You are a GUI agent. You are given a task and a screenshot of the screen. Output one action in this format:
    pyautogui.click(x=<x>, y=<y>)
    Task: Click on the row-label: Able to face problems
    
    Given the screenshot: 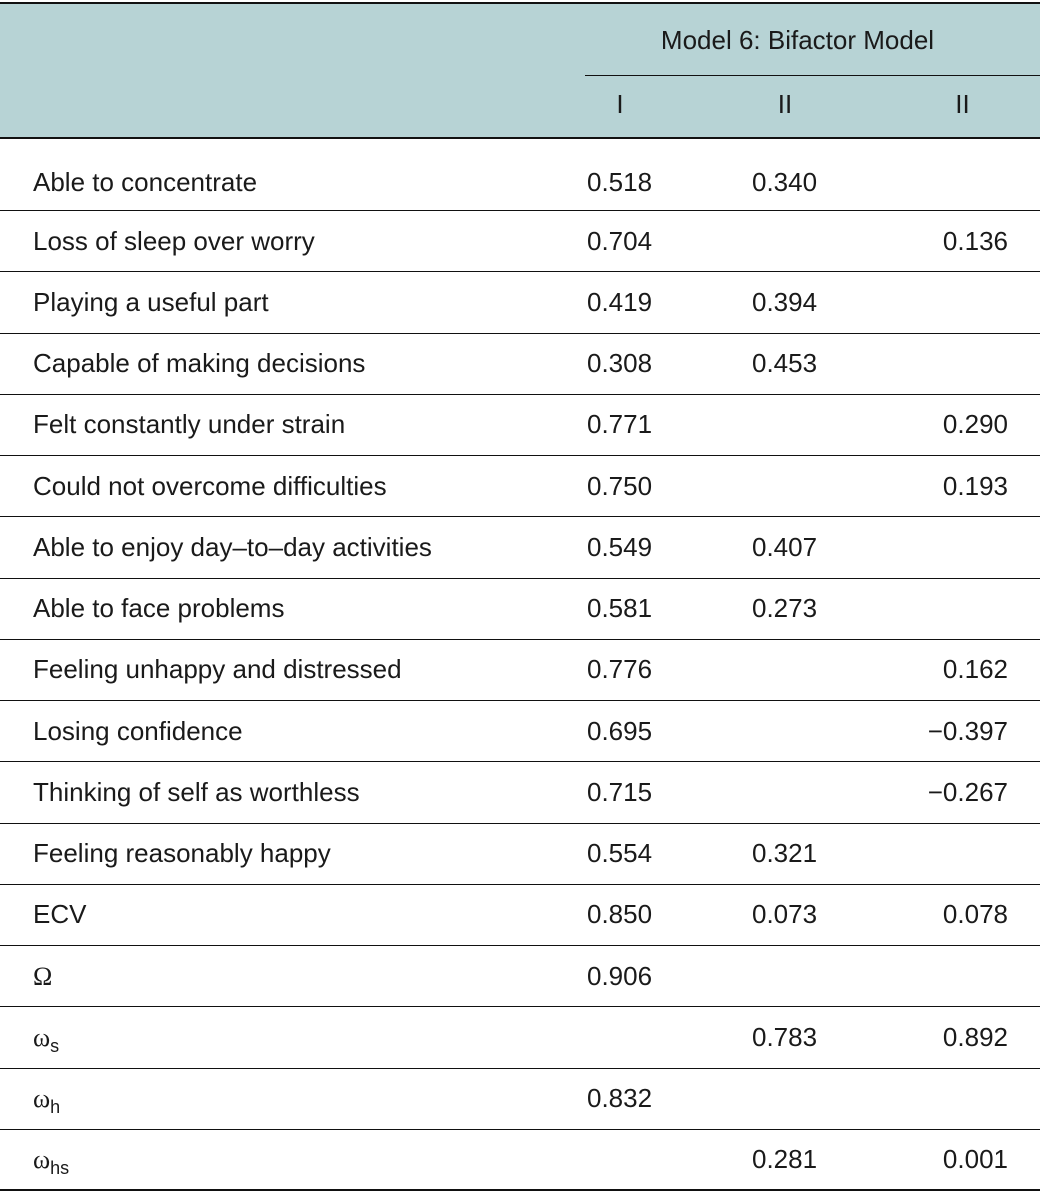 What is the action you would take?
    pyautogui.click(x=158, y=608)
    